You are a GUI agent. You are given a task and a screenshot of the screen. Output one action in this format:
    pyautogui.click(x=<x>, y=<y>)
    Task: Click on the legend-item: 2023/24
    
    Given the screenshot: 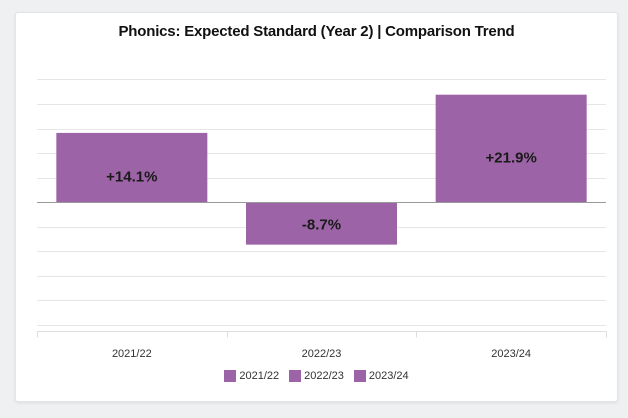 What is the action you would take?
    pyautogui.click(x=381, y=376)
    